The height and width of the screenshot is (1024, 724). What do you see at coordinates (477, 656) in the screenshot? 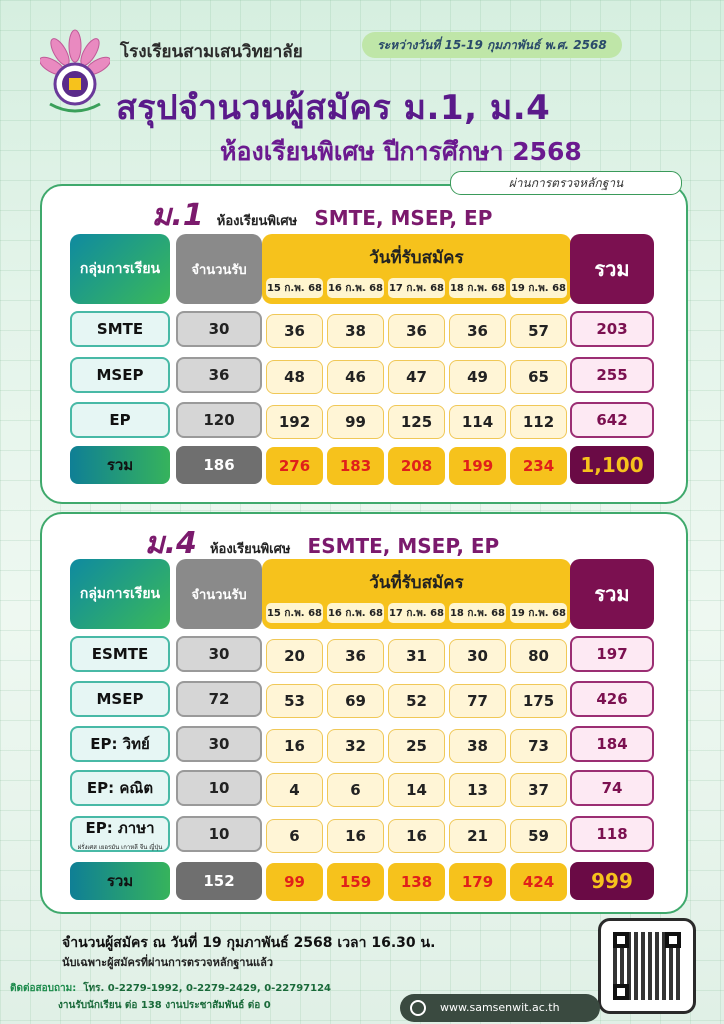
I see `m4-count-cell: 30` at bounding box center [477, 656].